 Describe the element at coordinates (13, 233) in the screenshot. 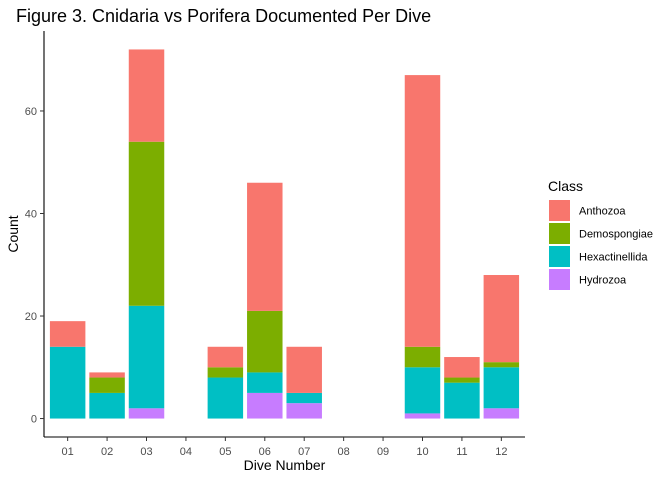

I see `y-axis-title: Count` at that location.